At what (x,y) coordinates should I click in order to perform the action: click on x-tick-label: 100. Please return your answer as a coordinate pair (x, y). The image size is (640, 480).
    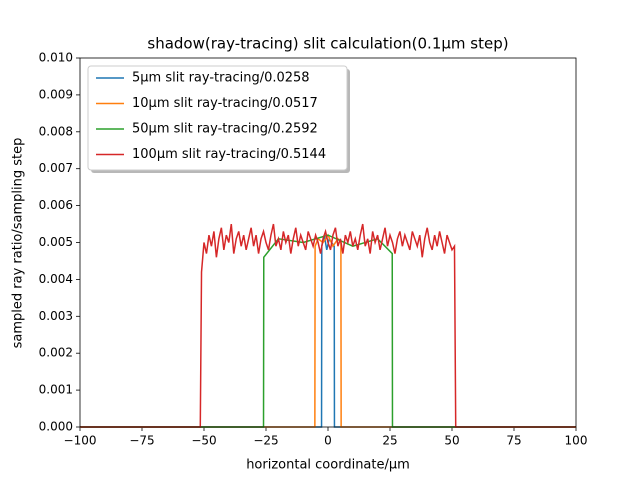
    Looking at the image, I should click on (576, 441).